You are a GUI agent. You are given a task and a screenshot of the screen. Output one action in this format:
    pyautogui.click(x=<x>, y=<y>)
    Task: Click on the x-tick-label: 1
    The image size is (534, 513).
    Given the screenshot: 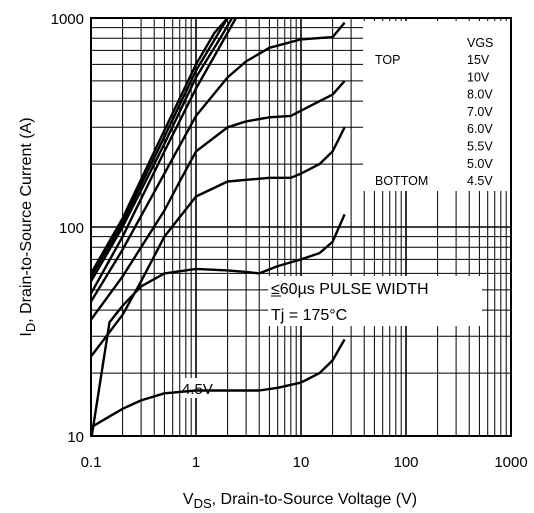 What is the action you would take?
    pyautogui.click(x=196, y=462)
    